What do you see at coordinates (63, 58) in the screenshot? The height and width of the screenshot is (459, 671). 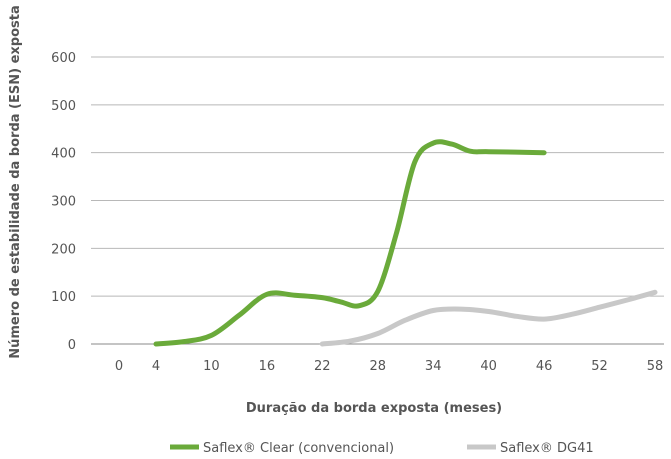 I see `y-tick-label: 600` at bounding box center [63, 58].